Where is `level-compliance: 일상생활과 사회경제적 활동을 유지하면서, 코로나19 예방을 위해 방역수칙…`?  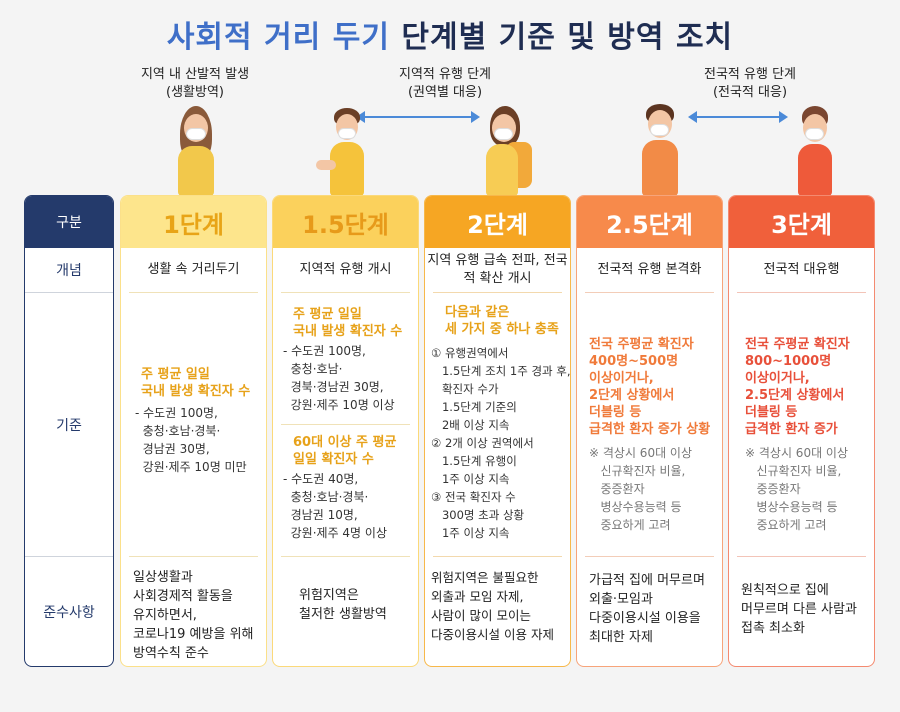 level-compliance: 일상생활과 사회경제적 활동을 유지하면서, 코로나19 예방을 위해 방역수칙… is located at coordinates (193, 615).